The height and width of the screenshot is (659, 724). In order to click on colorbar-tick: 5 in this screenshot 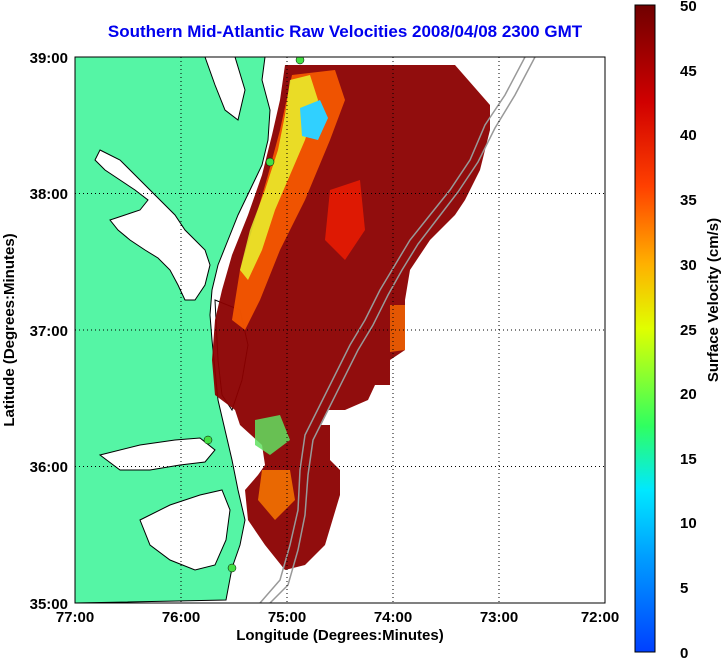, I will do `click(684, 588)`.